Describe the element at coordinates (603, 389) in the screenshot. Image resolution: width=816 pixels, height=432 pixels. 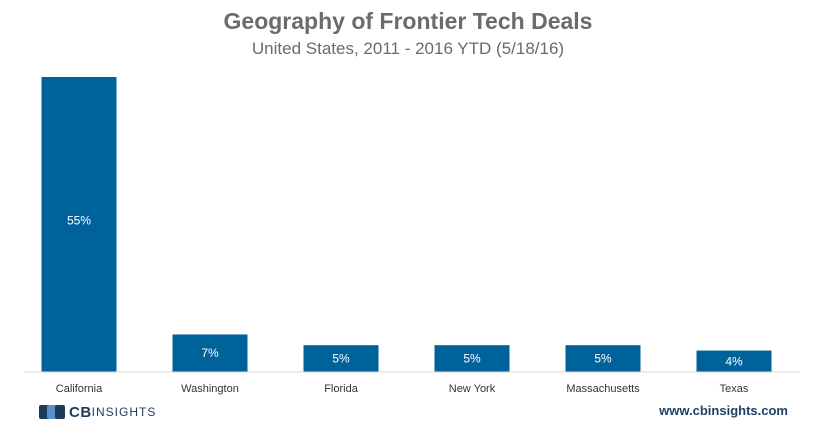
I see `category-label: Massachusetts` at that location.